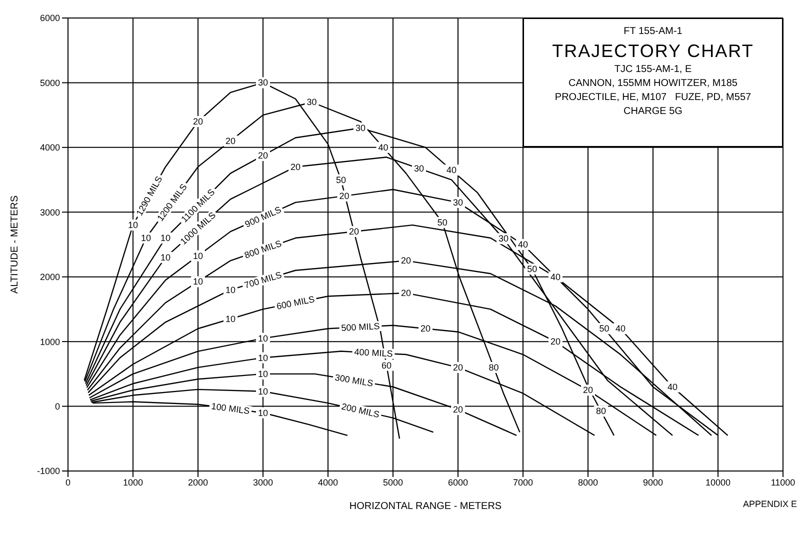 The image size is (811, 533). I want to click on annotation: TJC 155-AM-1, E, so click(653, 70).